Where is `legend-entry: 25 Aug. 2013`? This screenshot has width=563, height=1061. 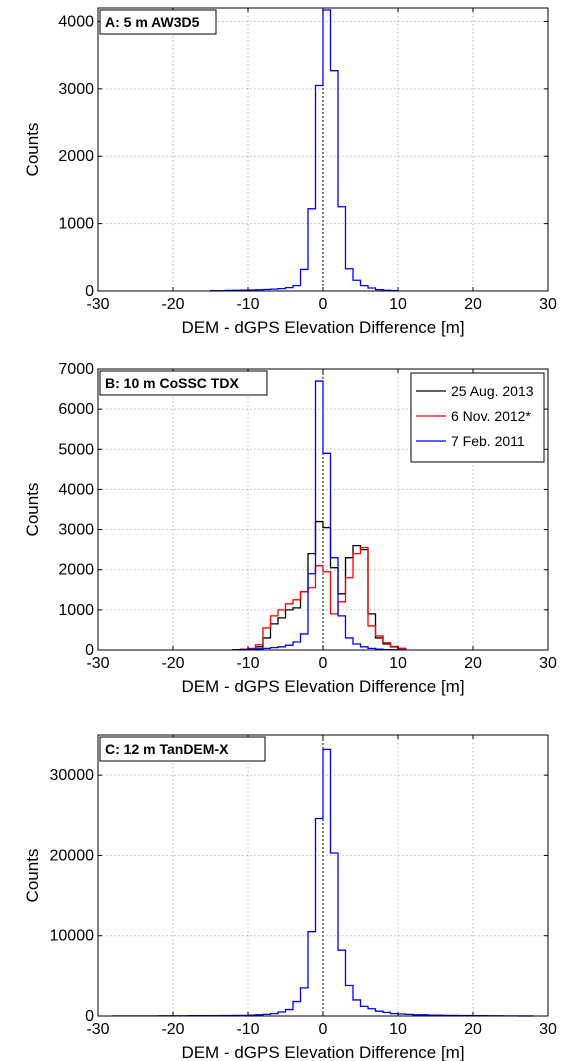 legend-entry: 25 Aug. 2013 is located at coordinates (492, 391).